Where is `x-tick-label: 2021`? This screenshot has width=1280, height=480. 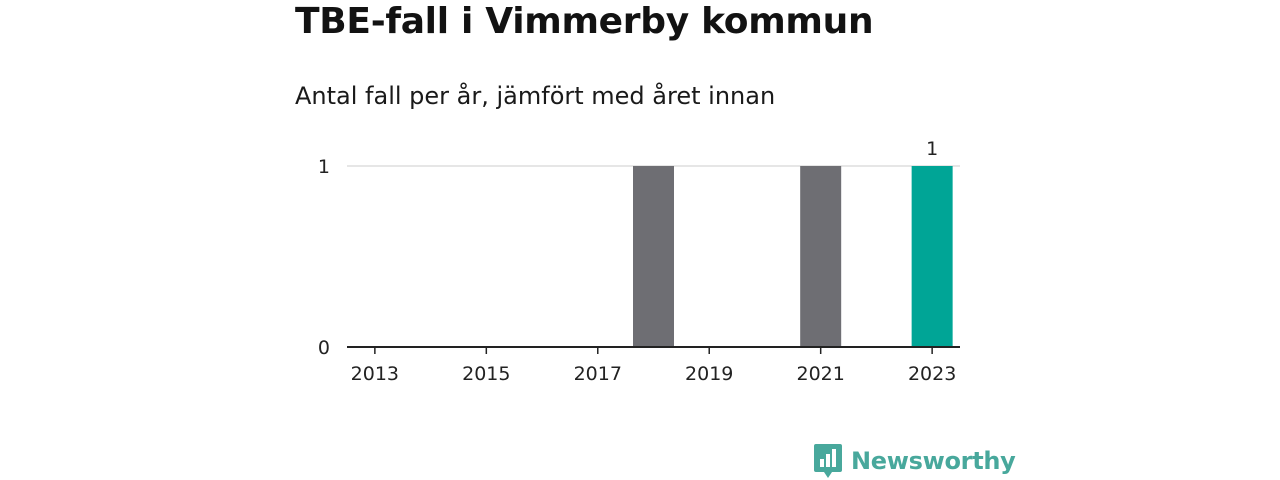 x-tick-label: 2021 is located at coordinates (821, 374).